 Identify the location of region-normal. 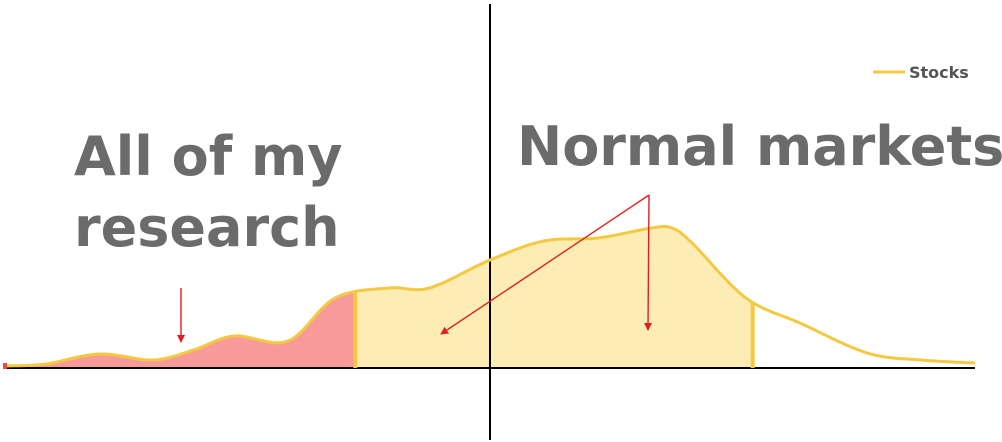
(554, 297).